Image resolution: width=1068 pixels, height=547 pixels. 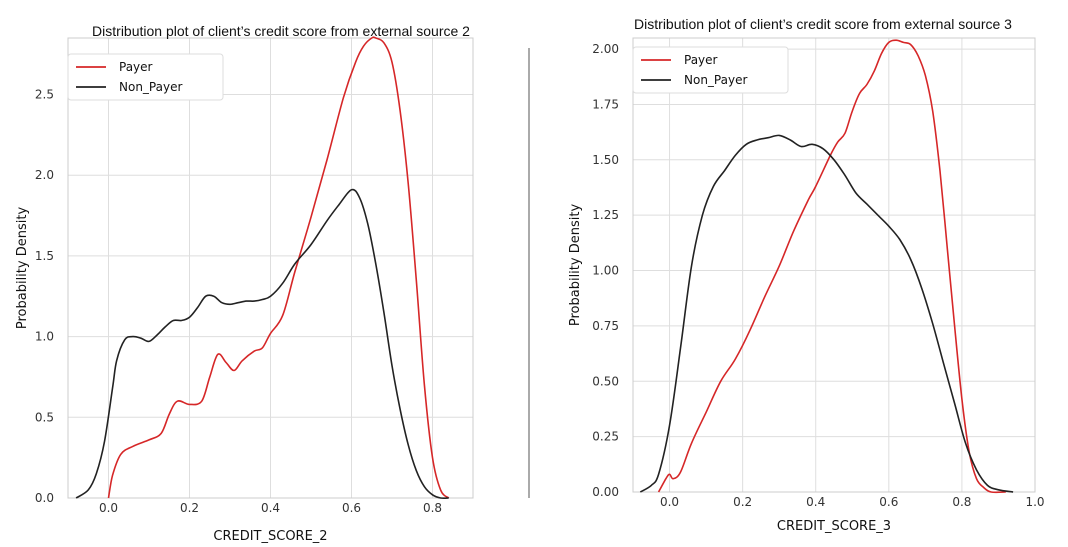 I want to click on y-tick-label: 1.5, so click(x=44, y=256).